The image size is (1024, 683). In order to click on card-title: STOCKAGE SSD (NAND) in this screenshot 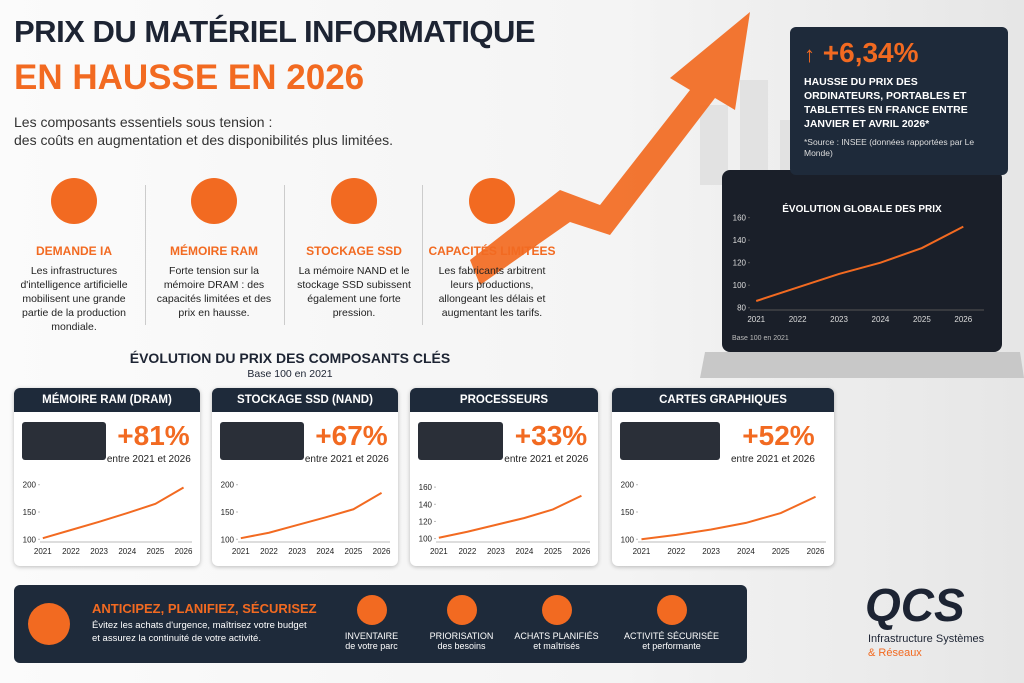, I will do `click(305, 400)`.